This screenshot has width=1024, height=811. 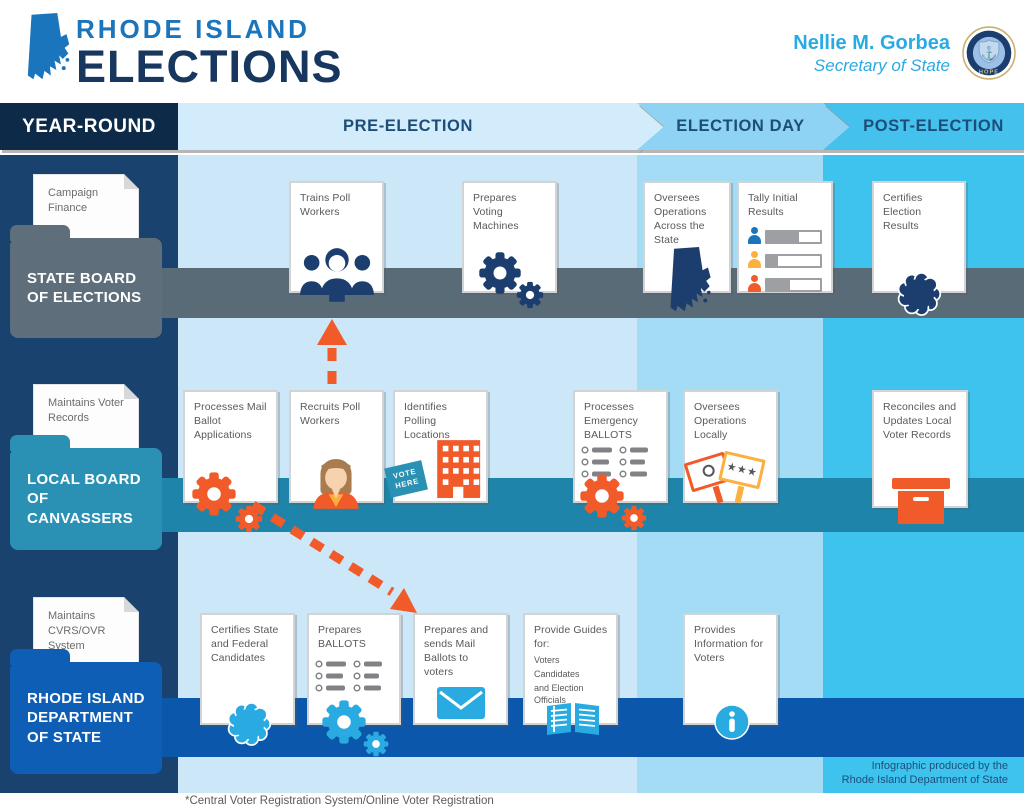 I want to click on org-label: RHODE ISLAND DEPARTMENT OF STATE, so click(x=86, y=717).